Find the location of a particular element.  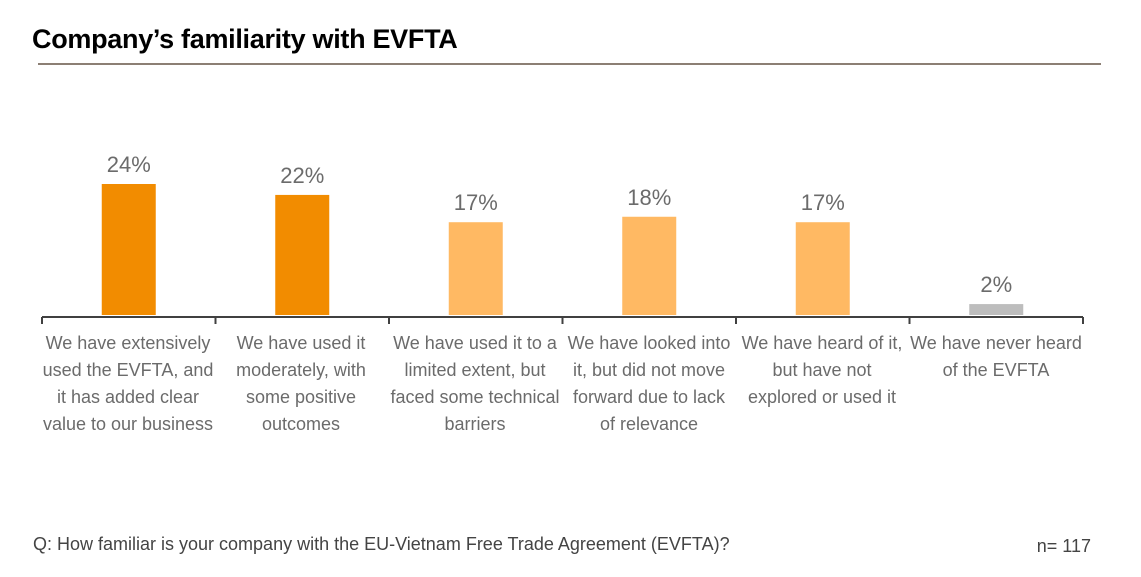

sample-size: n= 117 is located at coordinates (1063, 546).